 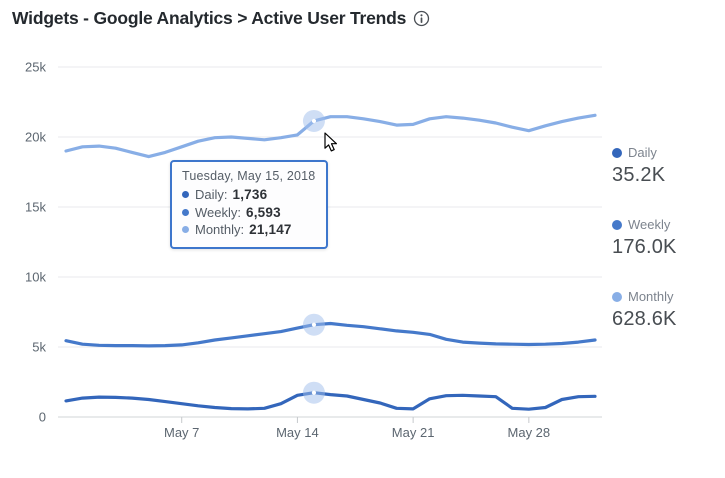 What do you see at coordinates (185, 195) in the screenshot?
I see `daily-series-dot` at bounding box center [185, 195].